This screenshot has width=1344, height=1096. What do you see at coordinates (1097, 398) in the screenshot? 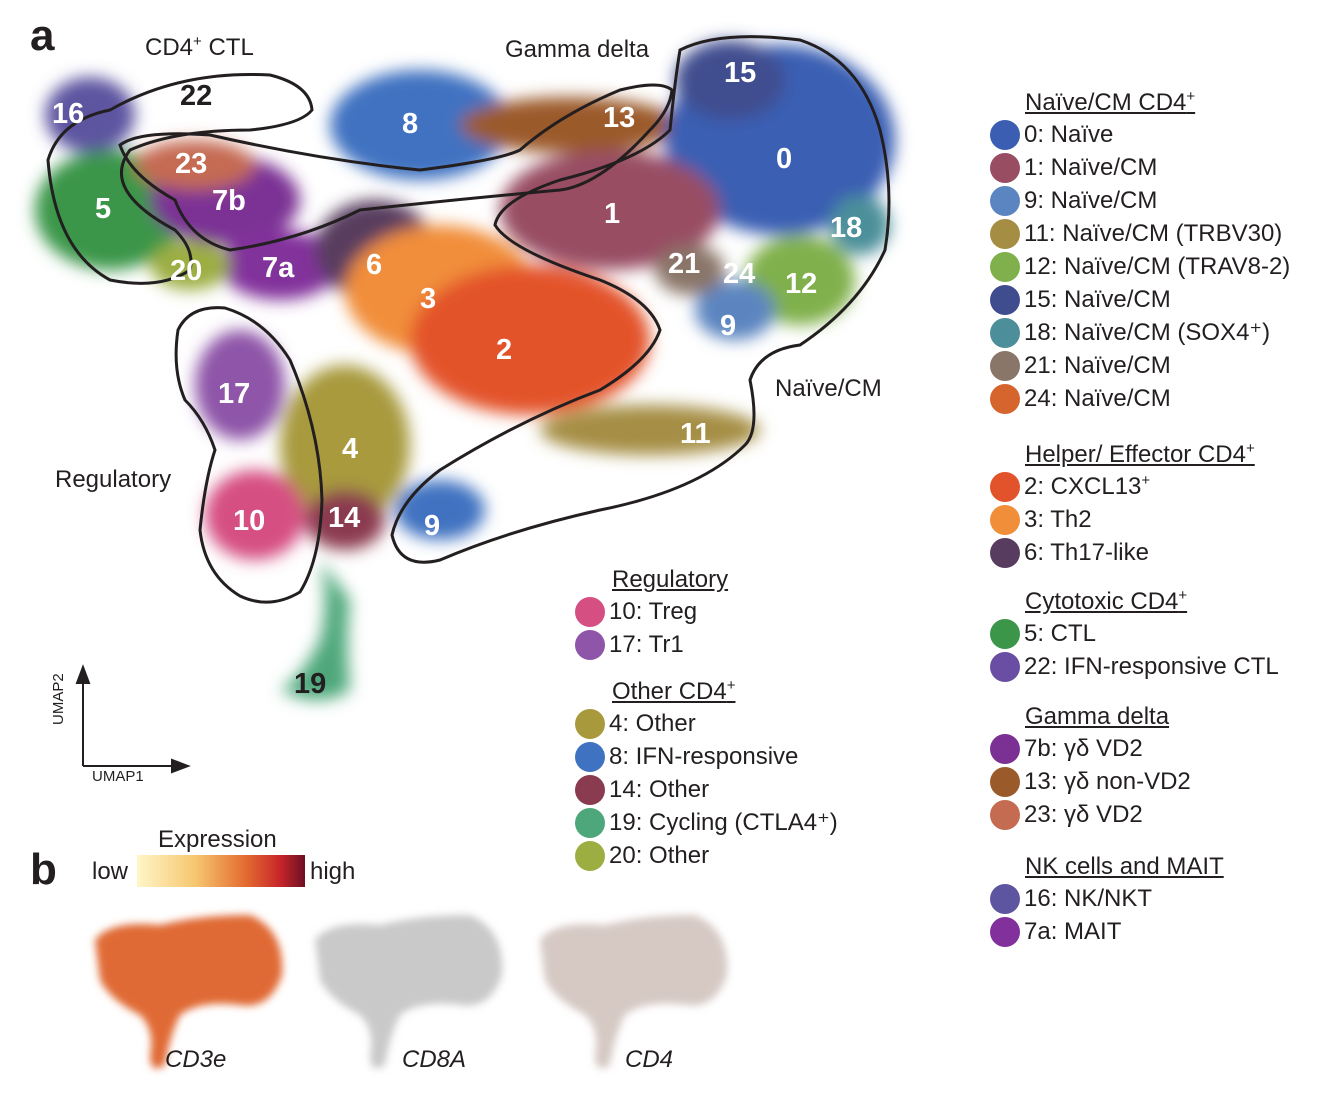
I see `legend-label: 24: Naïve/CM` at bounding box center [1097, 398].